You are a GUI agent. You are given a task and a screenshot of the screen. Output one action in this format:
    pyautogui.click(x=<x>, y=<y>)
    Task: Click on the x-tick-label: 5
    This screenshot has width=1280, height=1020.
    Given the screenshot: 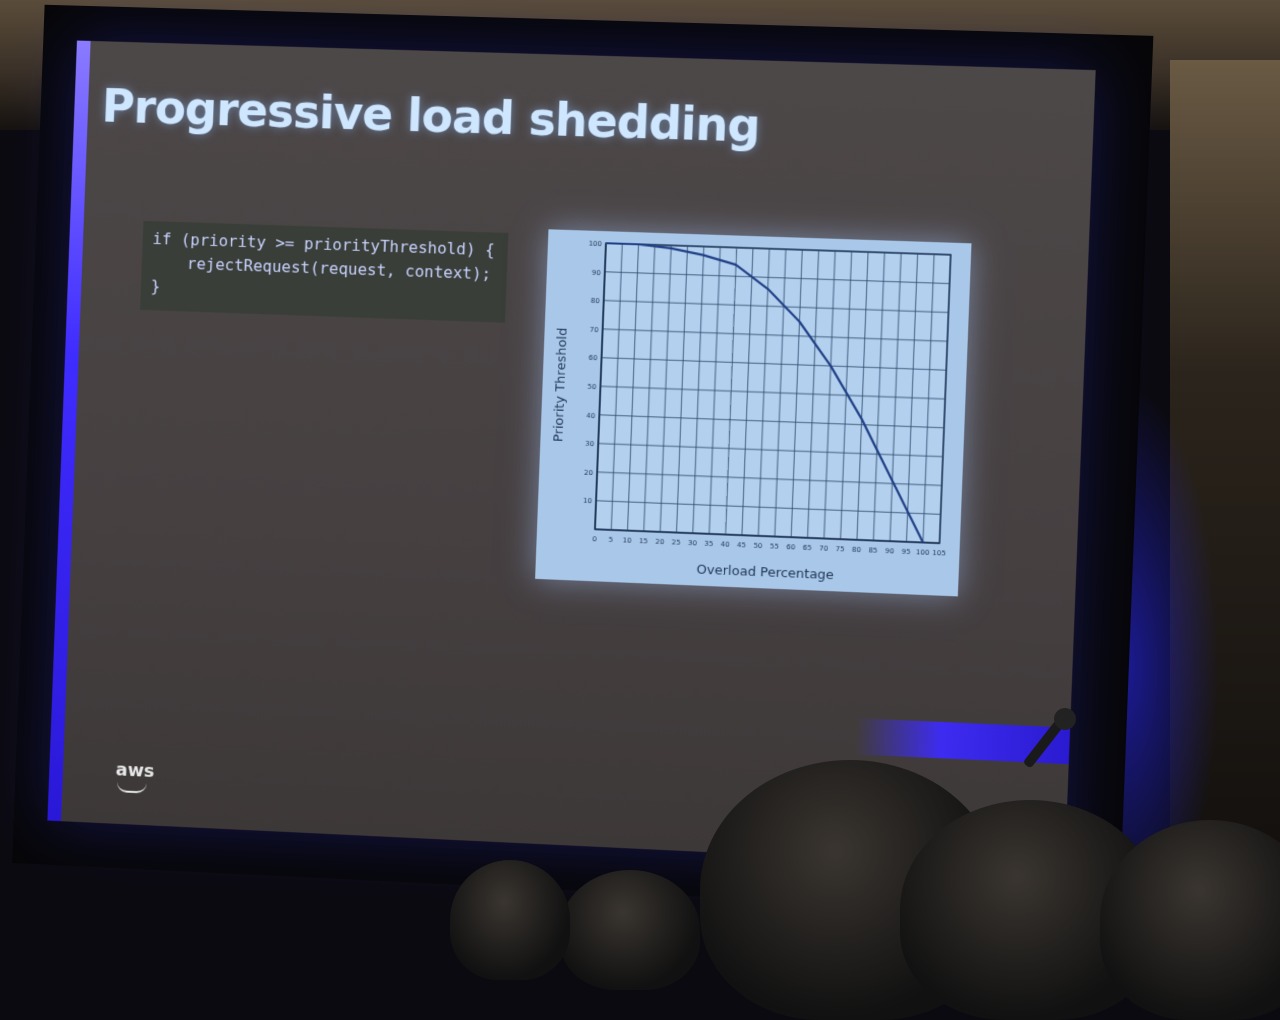 What is the action you would take?
    pyautogui.click(x=610, y=540)
    